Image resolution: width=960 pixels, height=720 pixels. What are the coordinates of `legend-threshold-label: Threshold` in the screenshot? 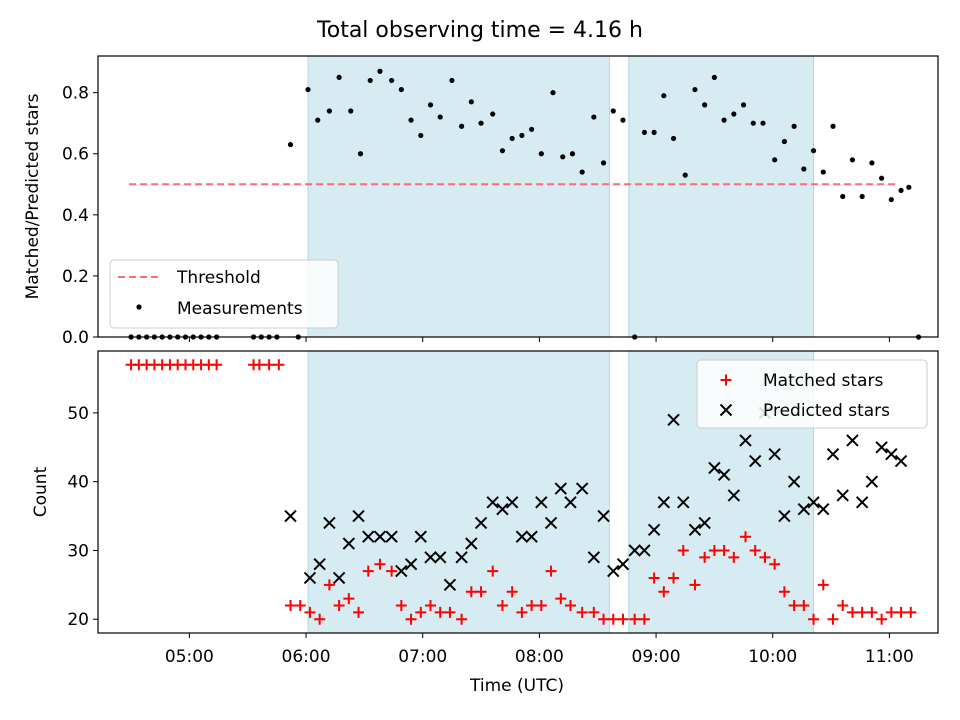 It's located at (218, 278).